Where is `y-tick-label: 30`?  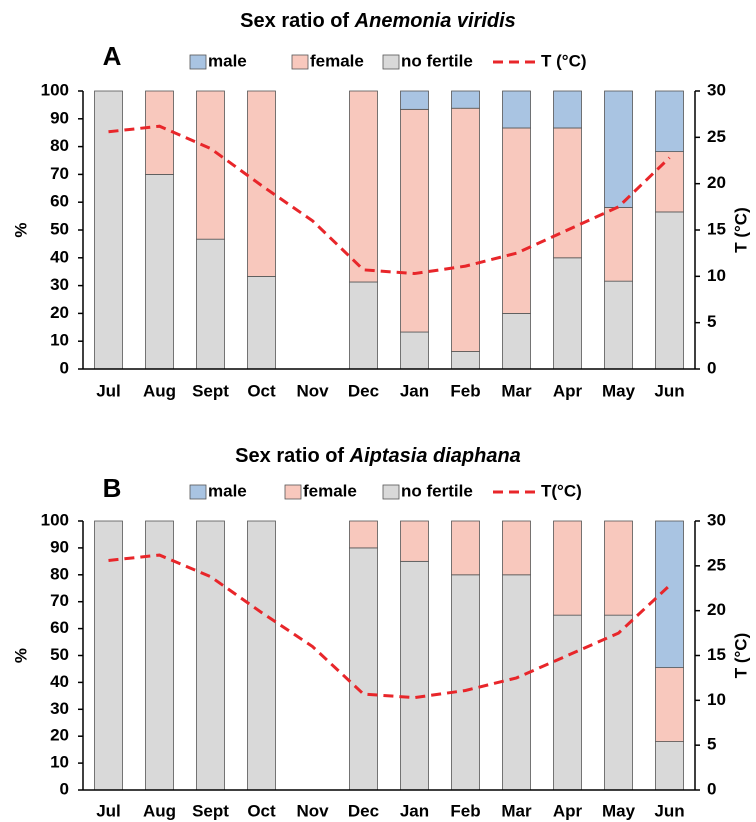 y-tick-label: 30 is located at coordinates (59, 284).